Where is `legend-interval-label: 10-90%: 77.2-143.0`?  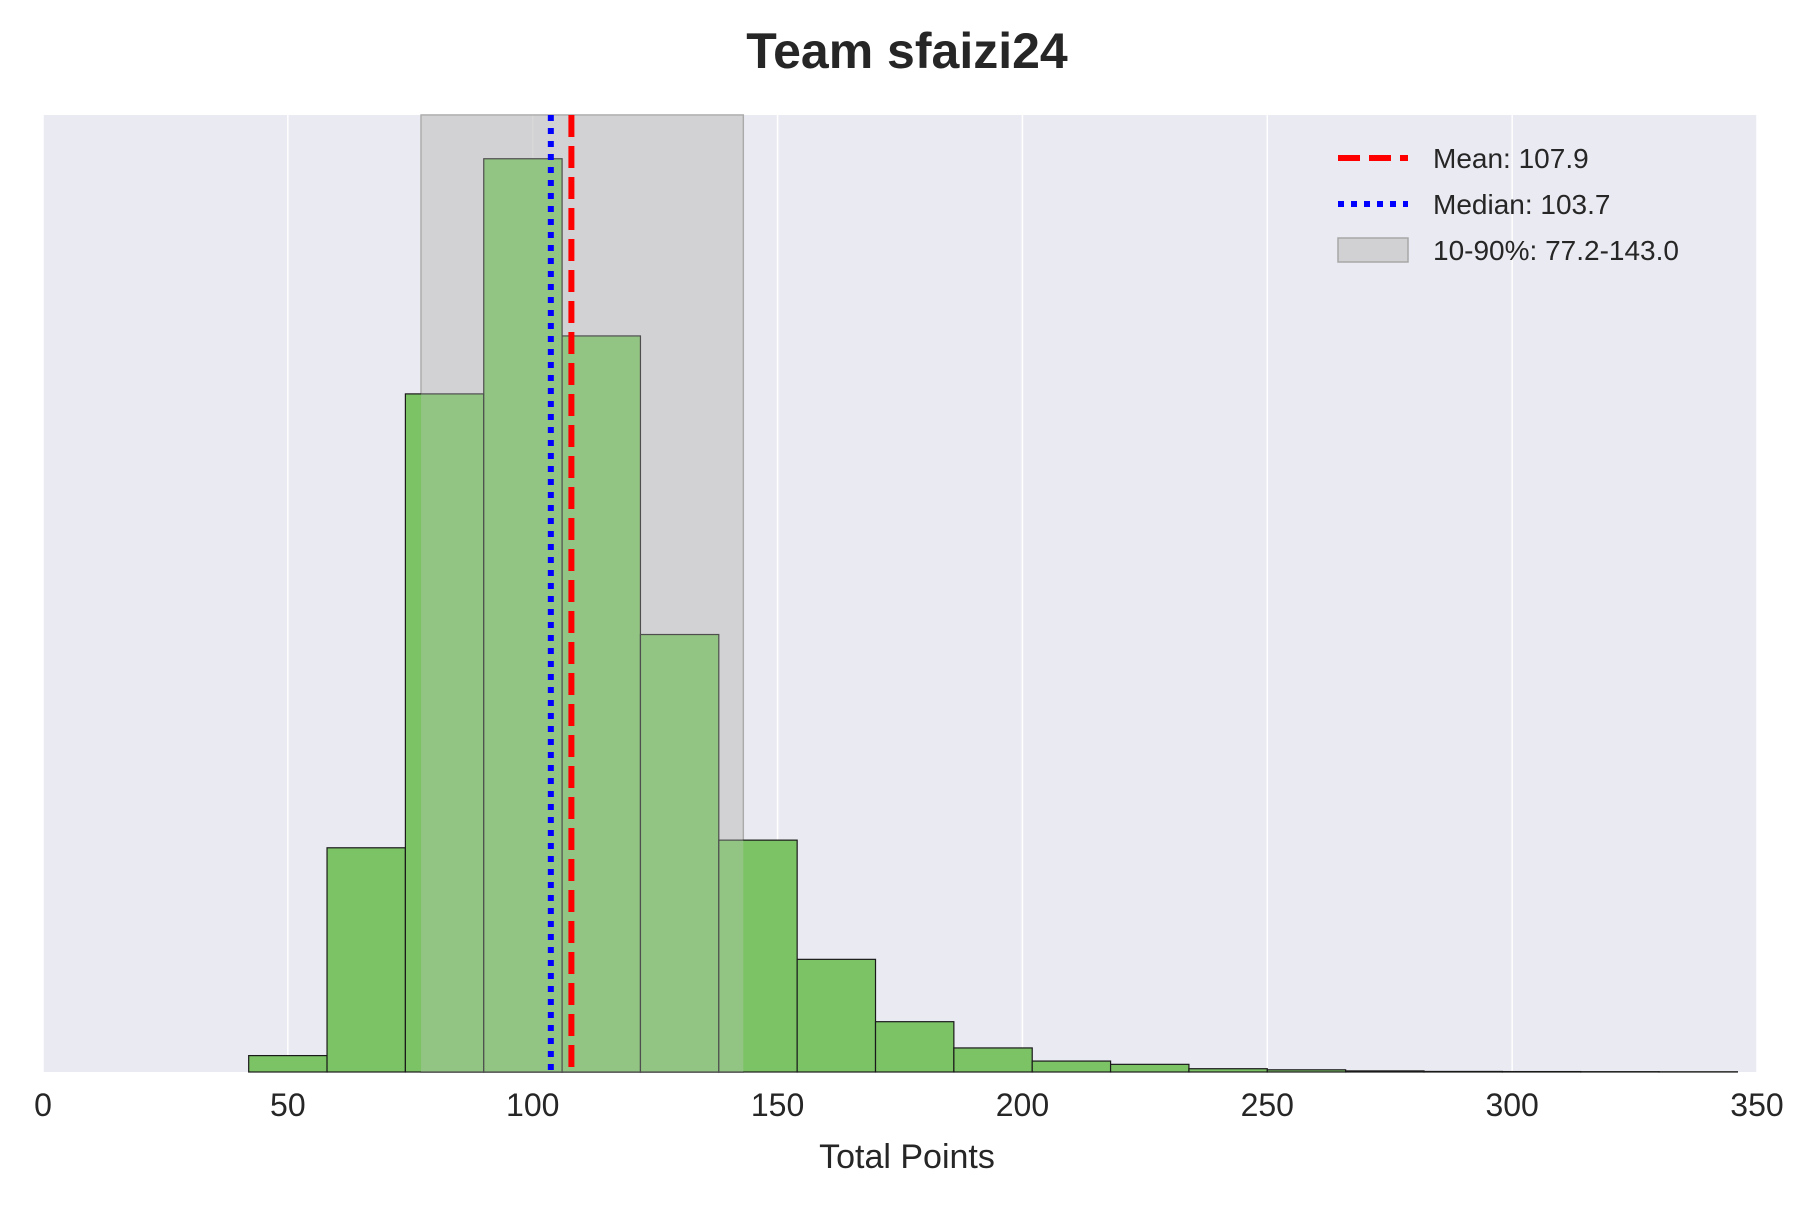 legend-interval-label: 10-90%: 77.2-143.0 is located at coordinates (1556, 250).